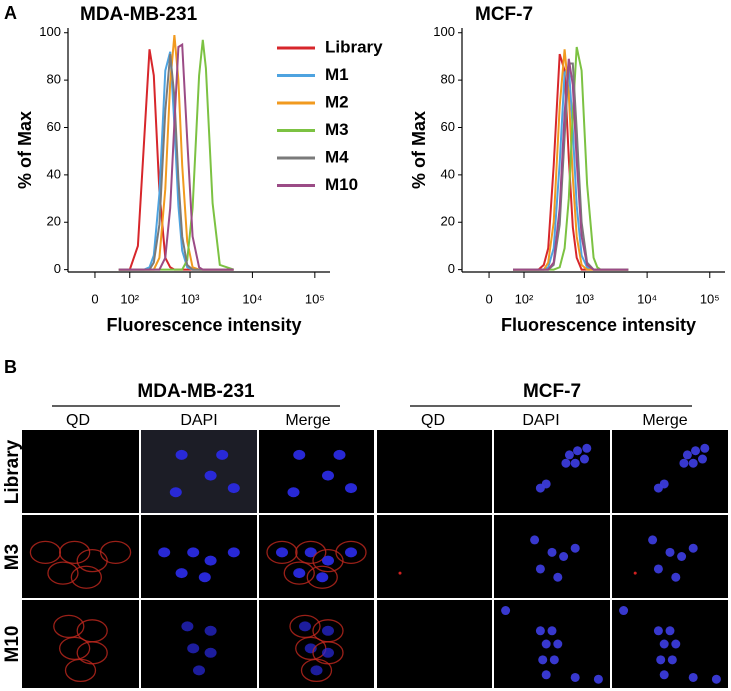  Describe the element at coordinates (12, 557) in the screenshot. I see `row-label: M3` at that location.